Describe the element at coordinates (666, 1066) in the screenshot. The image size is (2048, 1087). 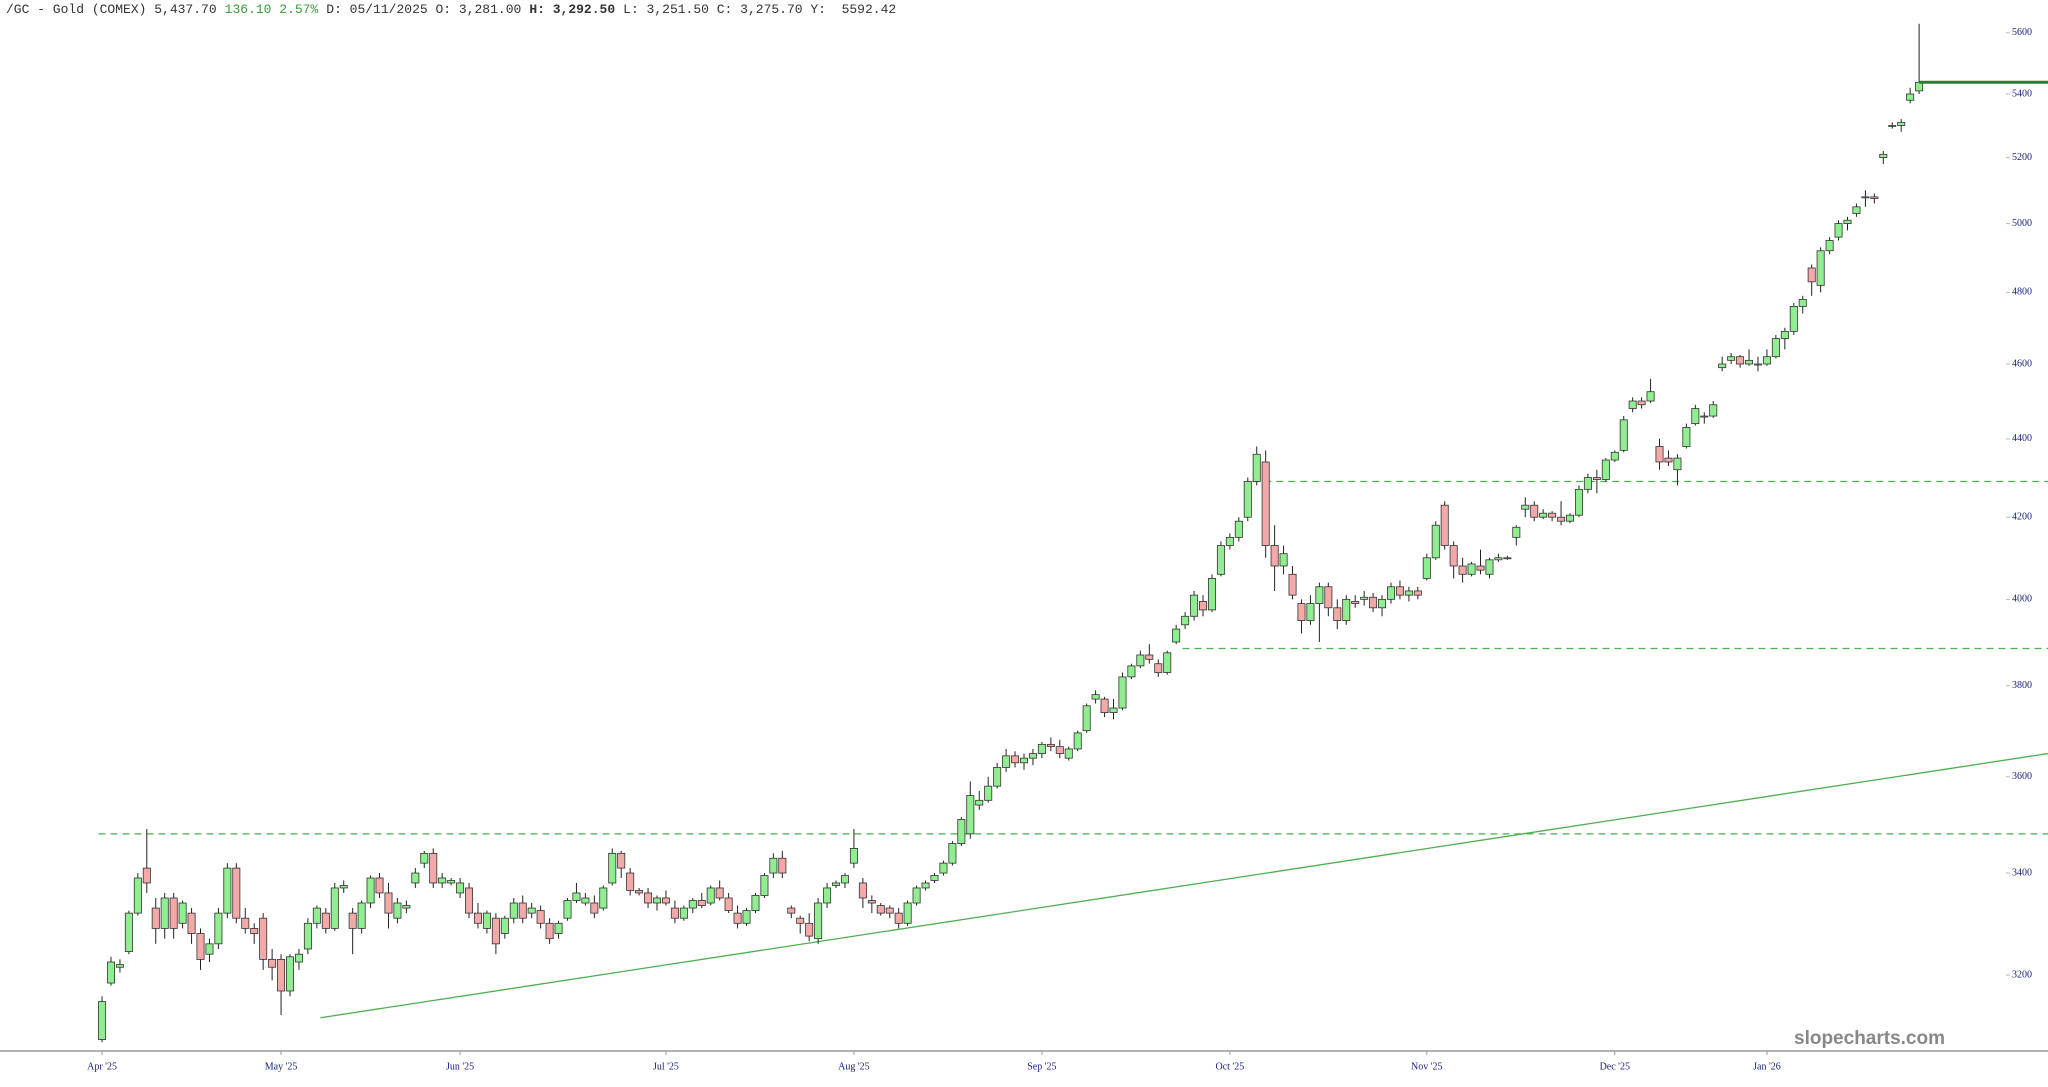
I see `x-tick-label: Jul '25` at that location.